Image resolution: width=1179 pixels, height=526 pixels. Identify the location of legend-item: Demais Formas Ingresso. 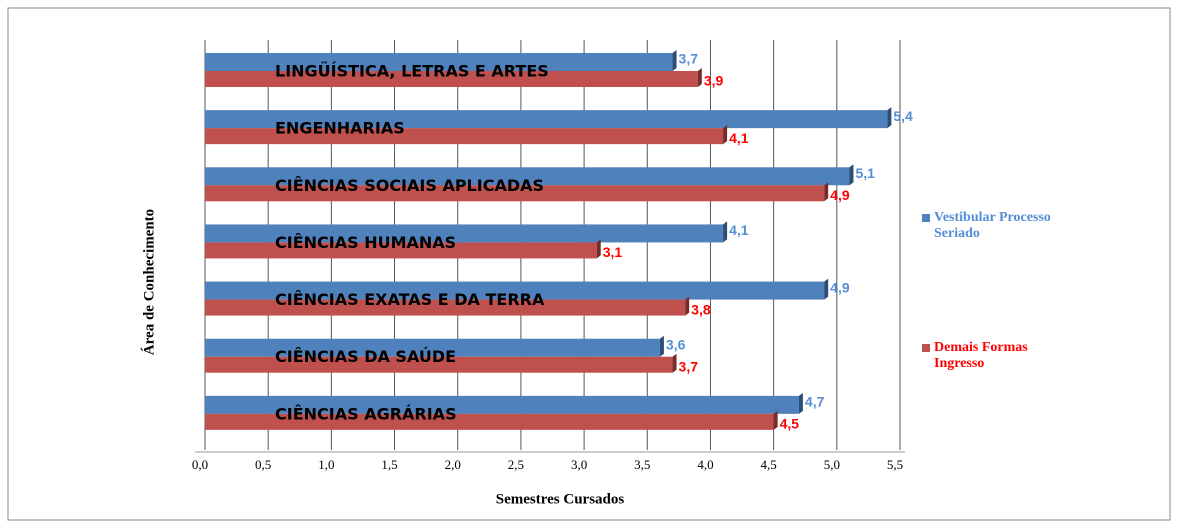
(997, 356).